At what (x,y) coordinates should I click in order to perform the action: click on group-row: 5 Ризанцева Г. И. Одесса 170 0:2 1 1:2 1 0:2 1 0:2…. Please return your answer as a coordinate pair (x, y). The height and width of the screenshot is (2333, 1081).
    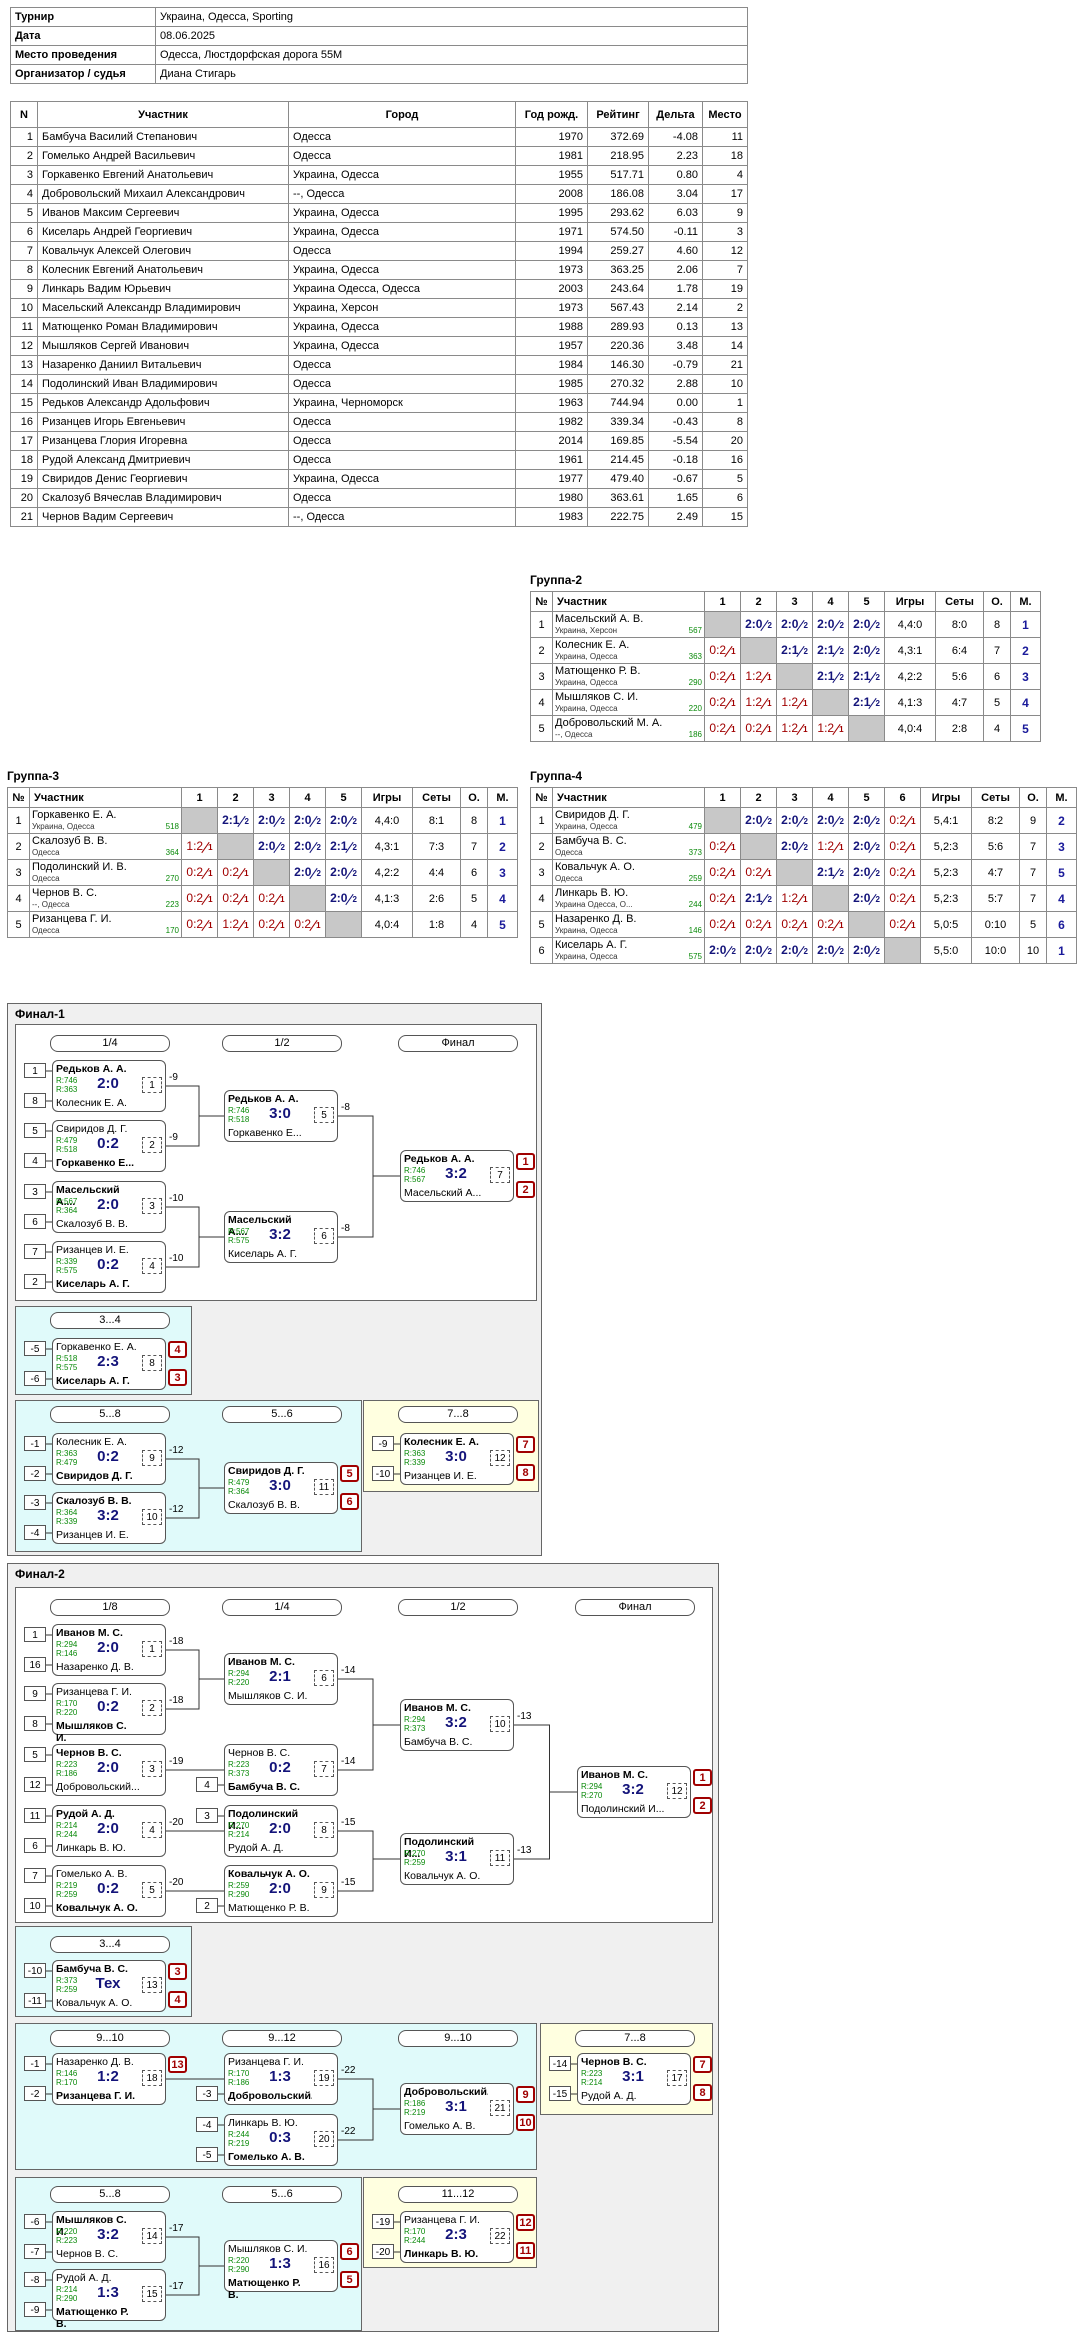
    Looking at the image, I should click on (262, 924).